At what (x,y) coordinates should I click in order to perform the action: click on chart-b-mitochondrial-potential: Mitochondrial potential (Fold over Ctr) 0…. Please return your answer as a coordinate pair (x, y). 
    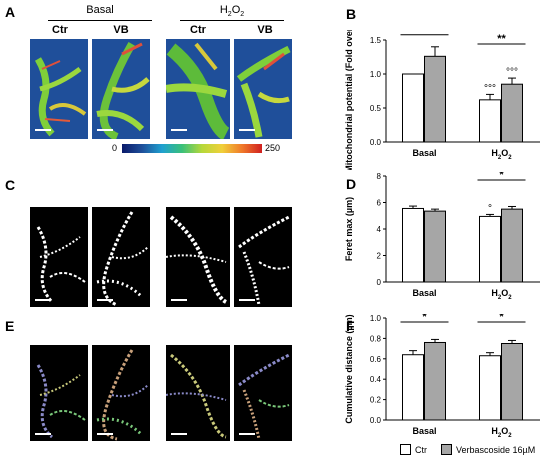
    Looking at the image, I should click on (442, 100).